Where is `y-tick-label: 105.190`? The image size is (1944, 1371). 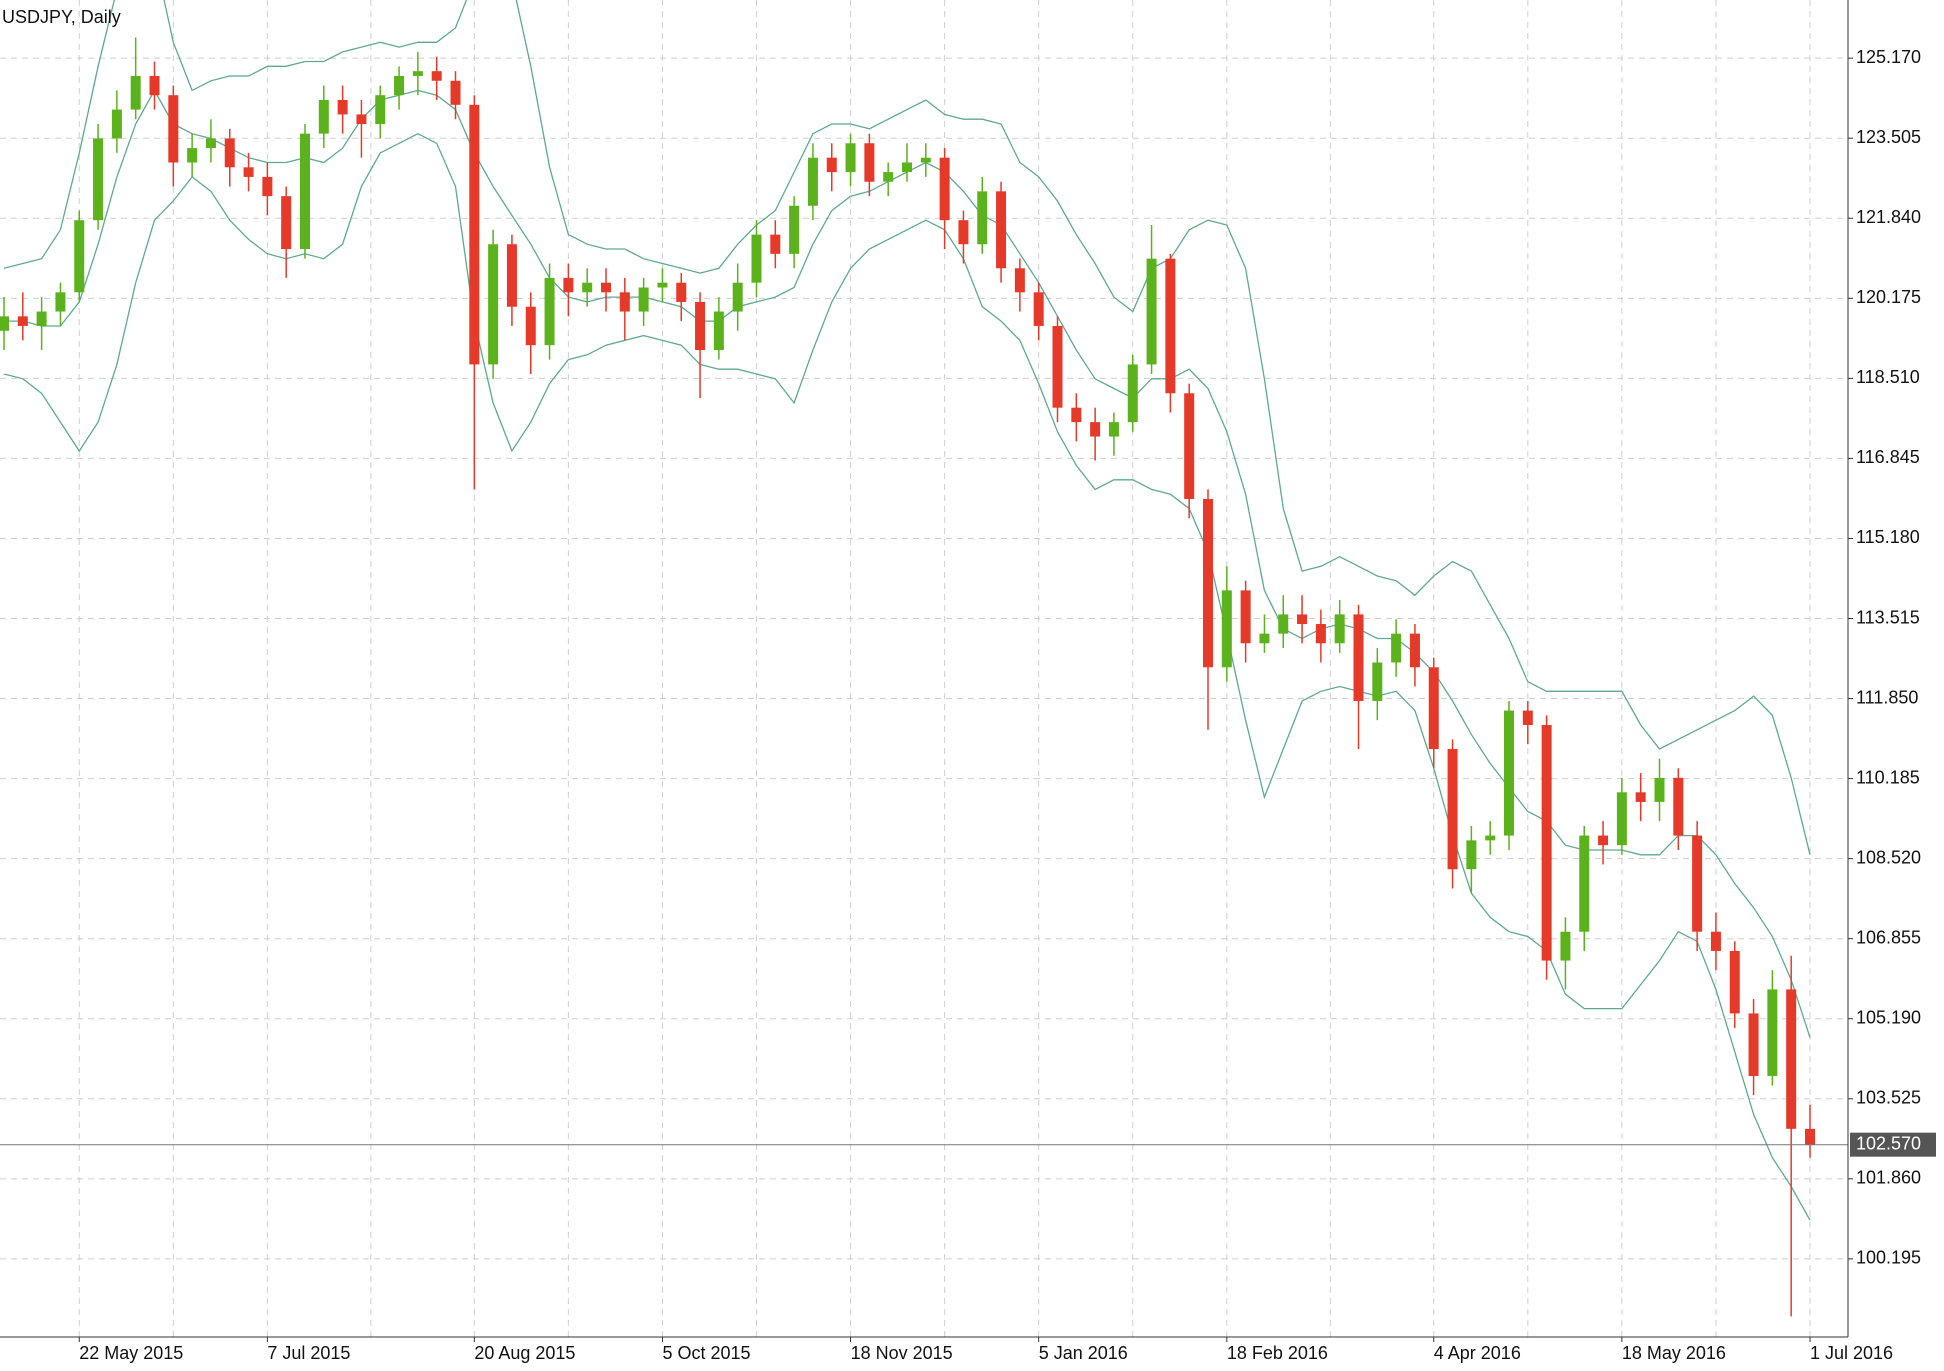
y-tick-label: 105.190 is located at coordinates (1888, 1017).